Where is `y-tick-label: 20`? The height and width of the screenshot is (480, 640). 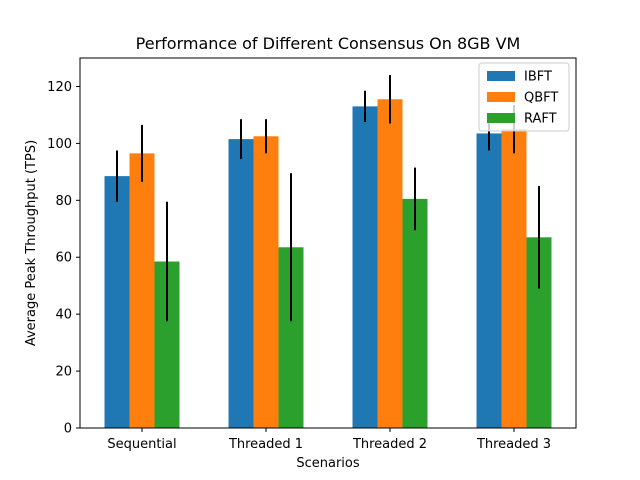
y-tick-label: 20 is located at coordinates (63, 372).